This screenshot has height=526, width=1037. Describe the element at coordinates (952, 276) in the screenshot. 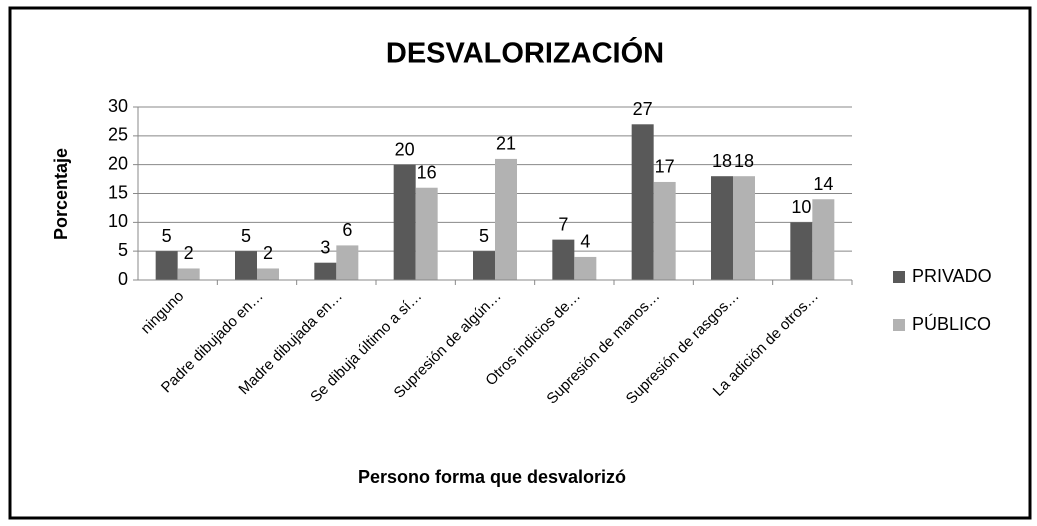

I see `legend-label: PRIVADO` at that location.